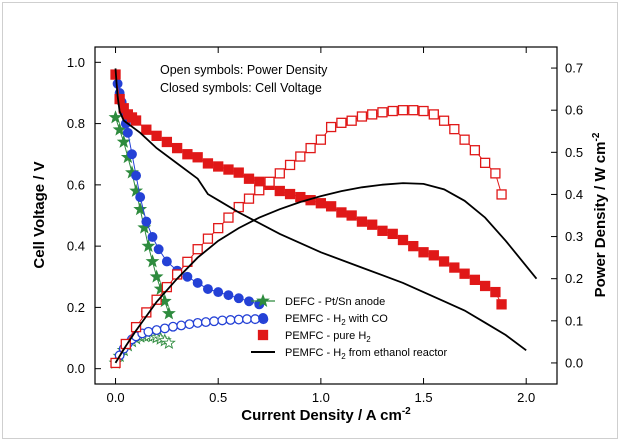  Describe the element at coordinates (328, 337) in the screenshot. I see `legend-label: PEMFC - pure H2` at that location.